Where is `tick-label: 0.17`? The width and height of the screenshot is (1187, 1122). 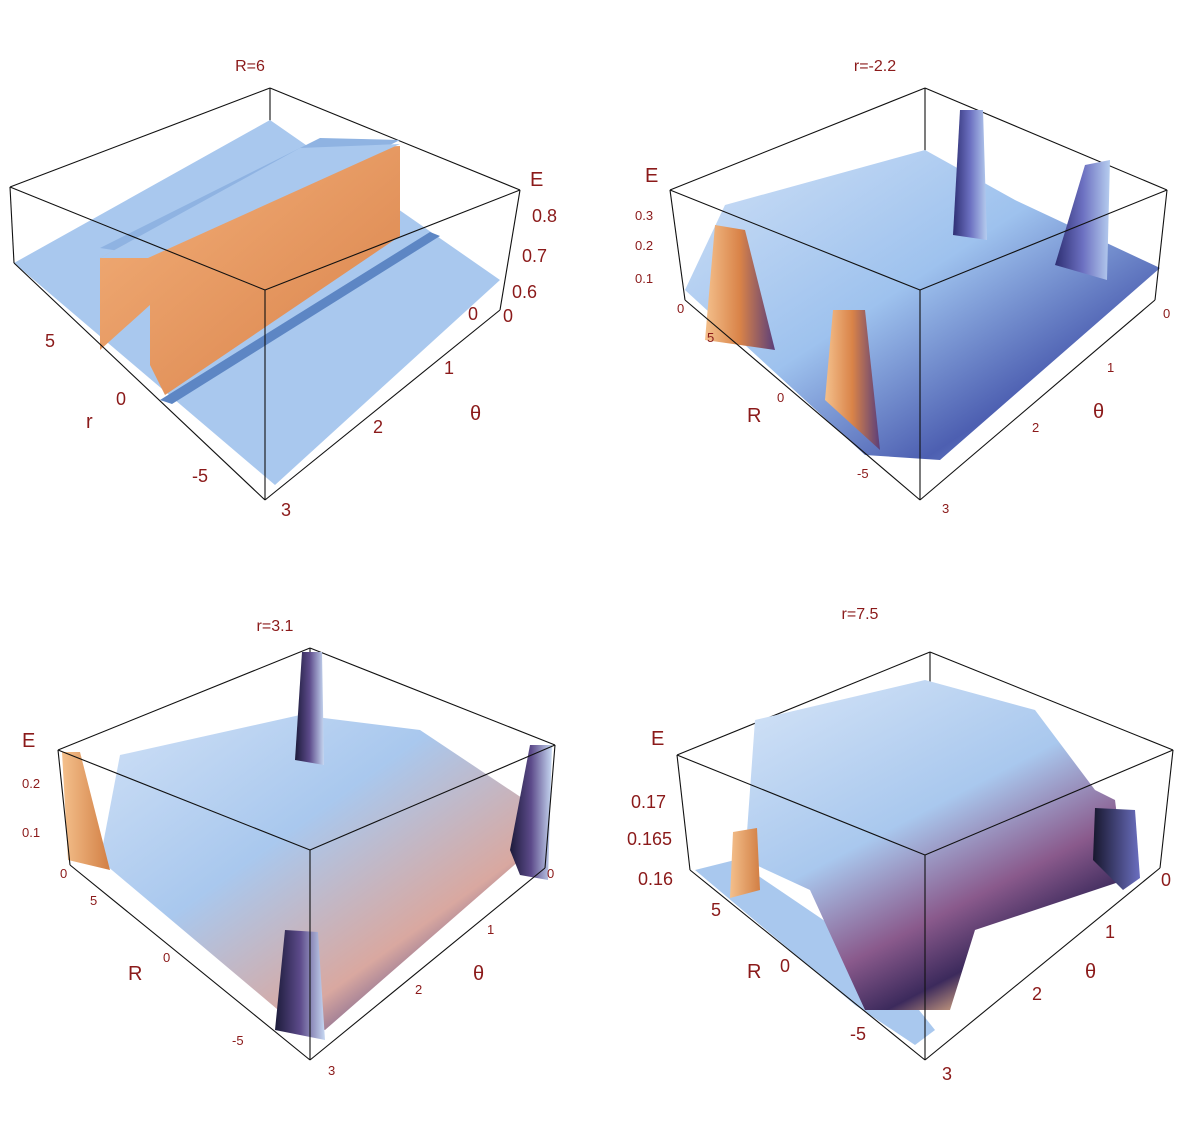
tick-label: 0.17 is located at coordinates (648, 802).